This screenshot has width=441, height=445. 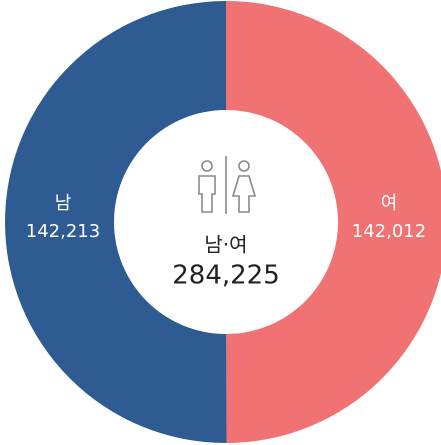 I want to click on center-total: 284,225, so click(x=226, y=276).